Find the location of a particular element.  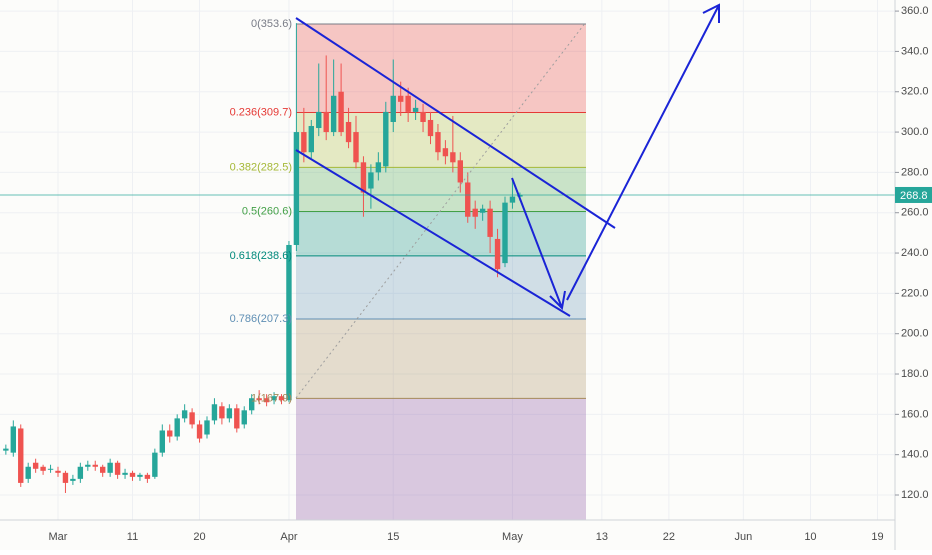

last-price-box is located at coordinates (913, 194).